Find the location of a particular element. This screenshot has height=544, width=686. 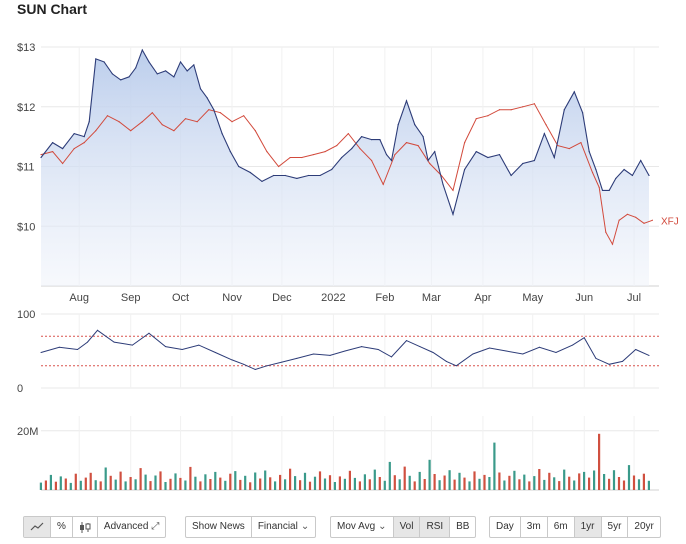

line-chart-button is located at coordinates (37, 527).